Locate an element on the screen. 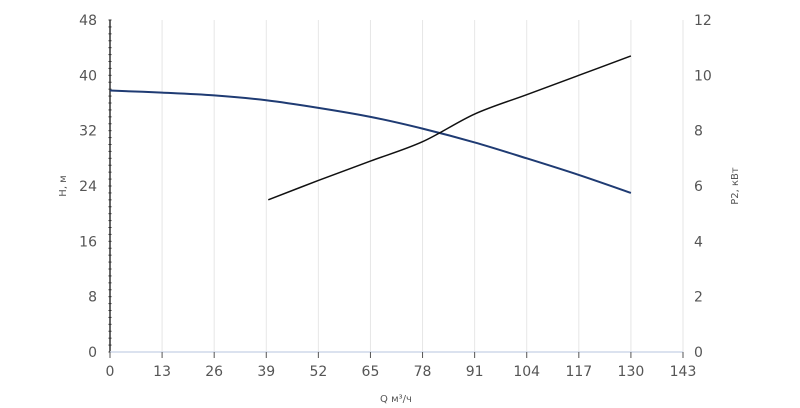 This screenshot has height=408, width=800. y-left-tick-label: 48 is located at coordinates (88, 21).